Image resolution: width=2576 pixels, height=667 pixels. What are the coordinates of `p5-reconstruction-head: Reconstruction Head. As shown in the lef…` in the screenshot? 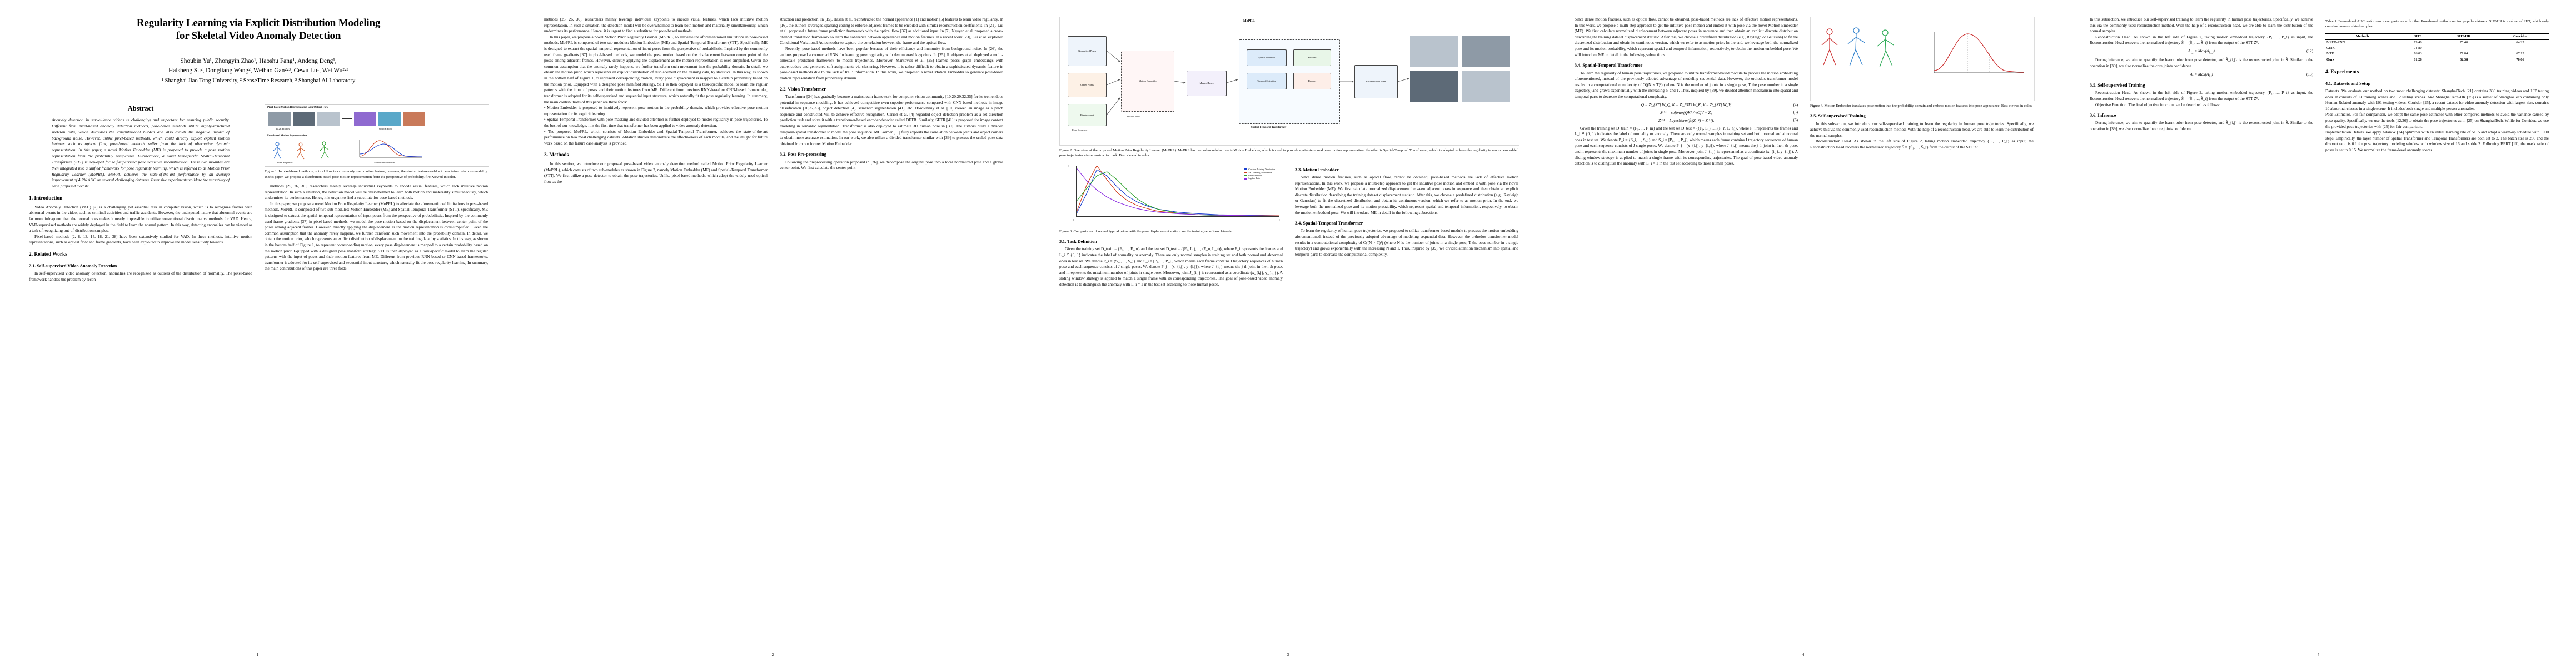 It's located at (2201, 95).